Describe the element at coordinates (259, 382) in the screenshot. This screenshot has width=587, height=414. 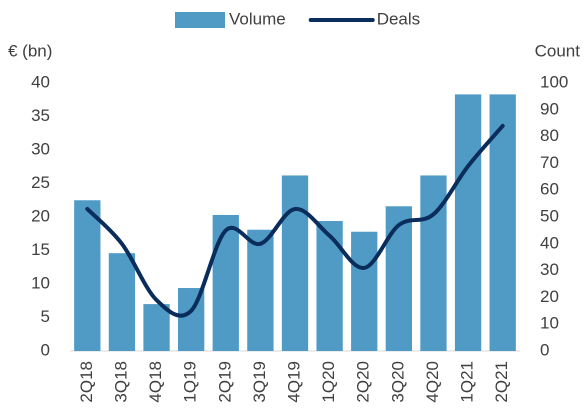
I see `x-tick-label: 3Q19` at that location.